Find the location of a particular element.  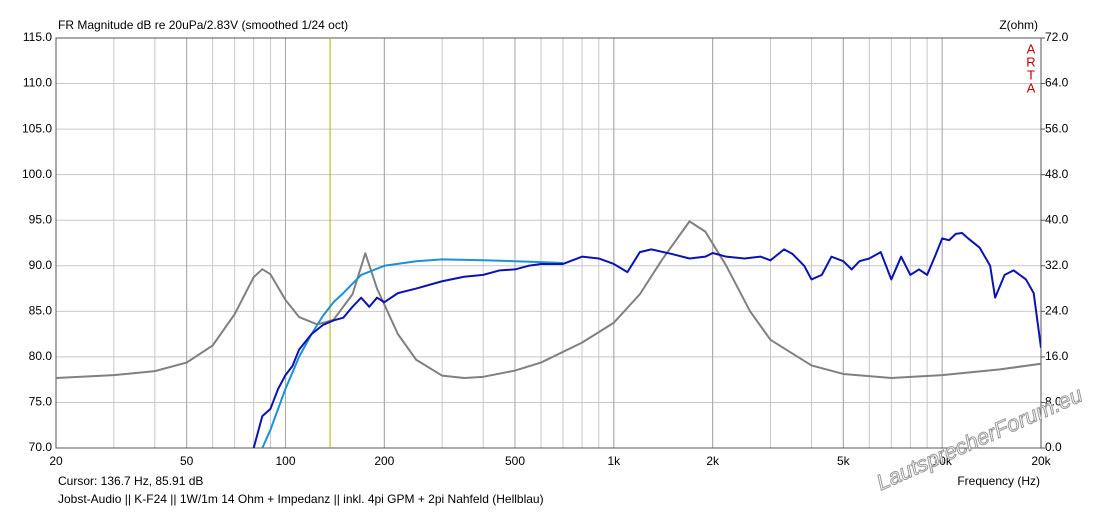

y-tick-label: 80.0 is located at coordinates (41, 356).